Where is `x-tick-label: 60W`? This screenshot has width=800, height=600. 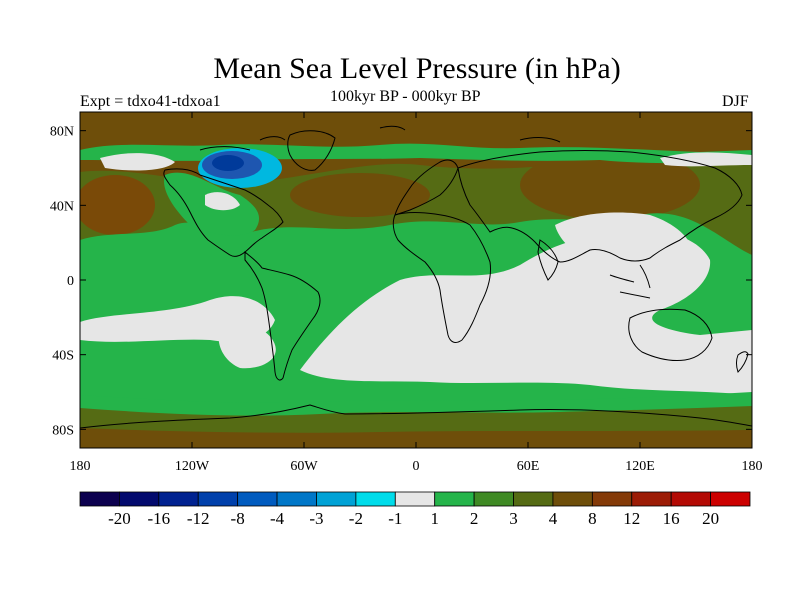 x-tick-label: 60W is located at coordinates (304, 466).